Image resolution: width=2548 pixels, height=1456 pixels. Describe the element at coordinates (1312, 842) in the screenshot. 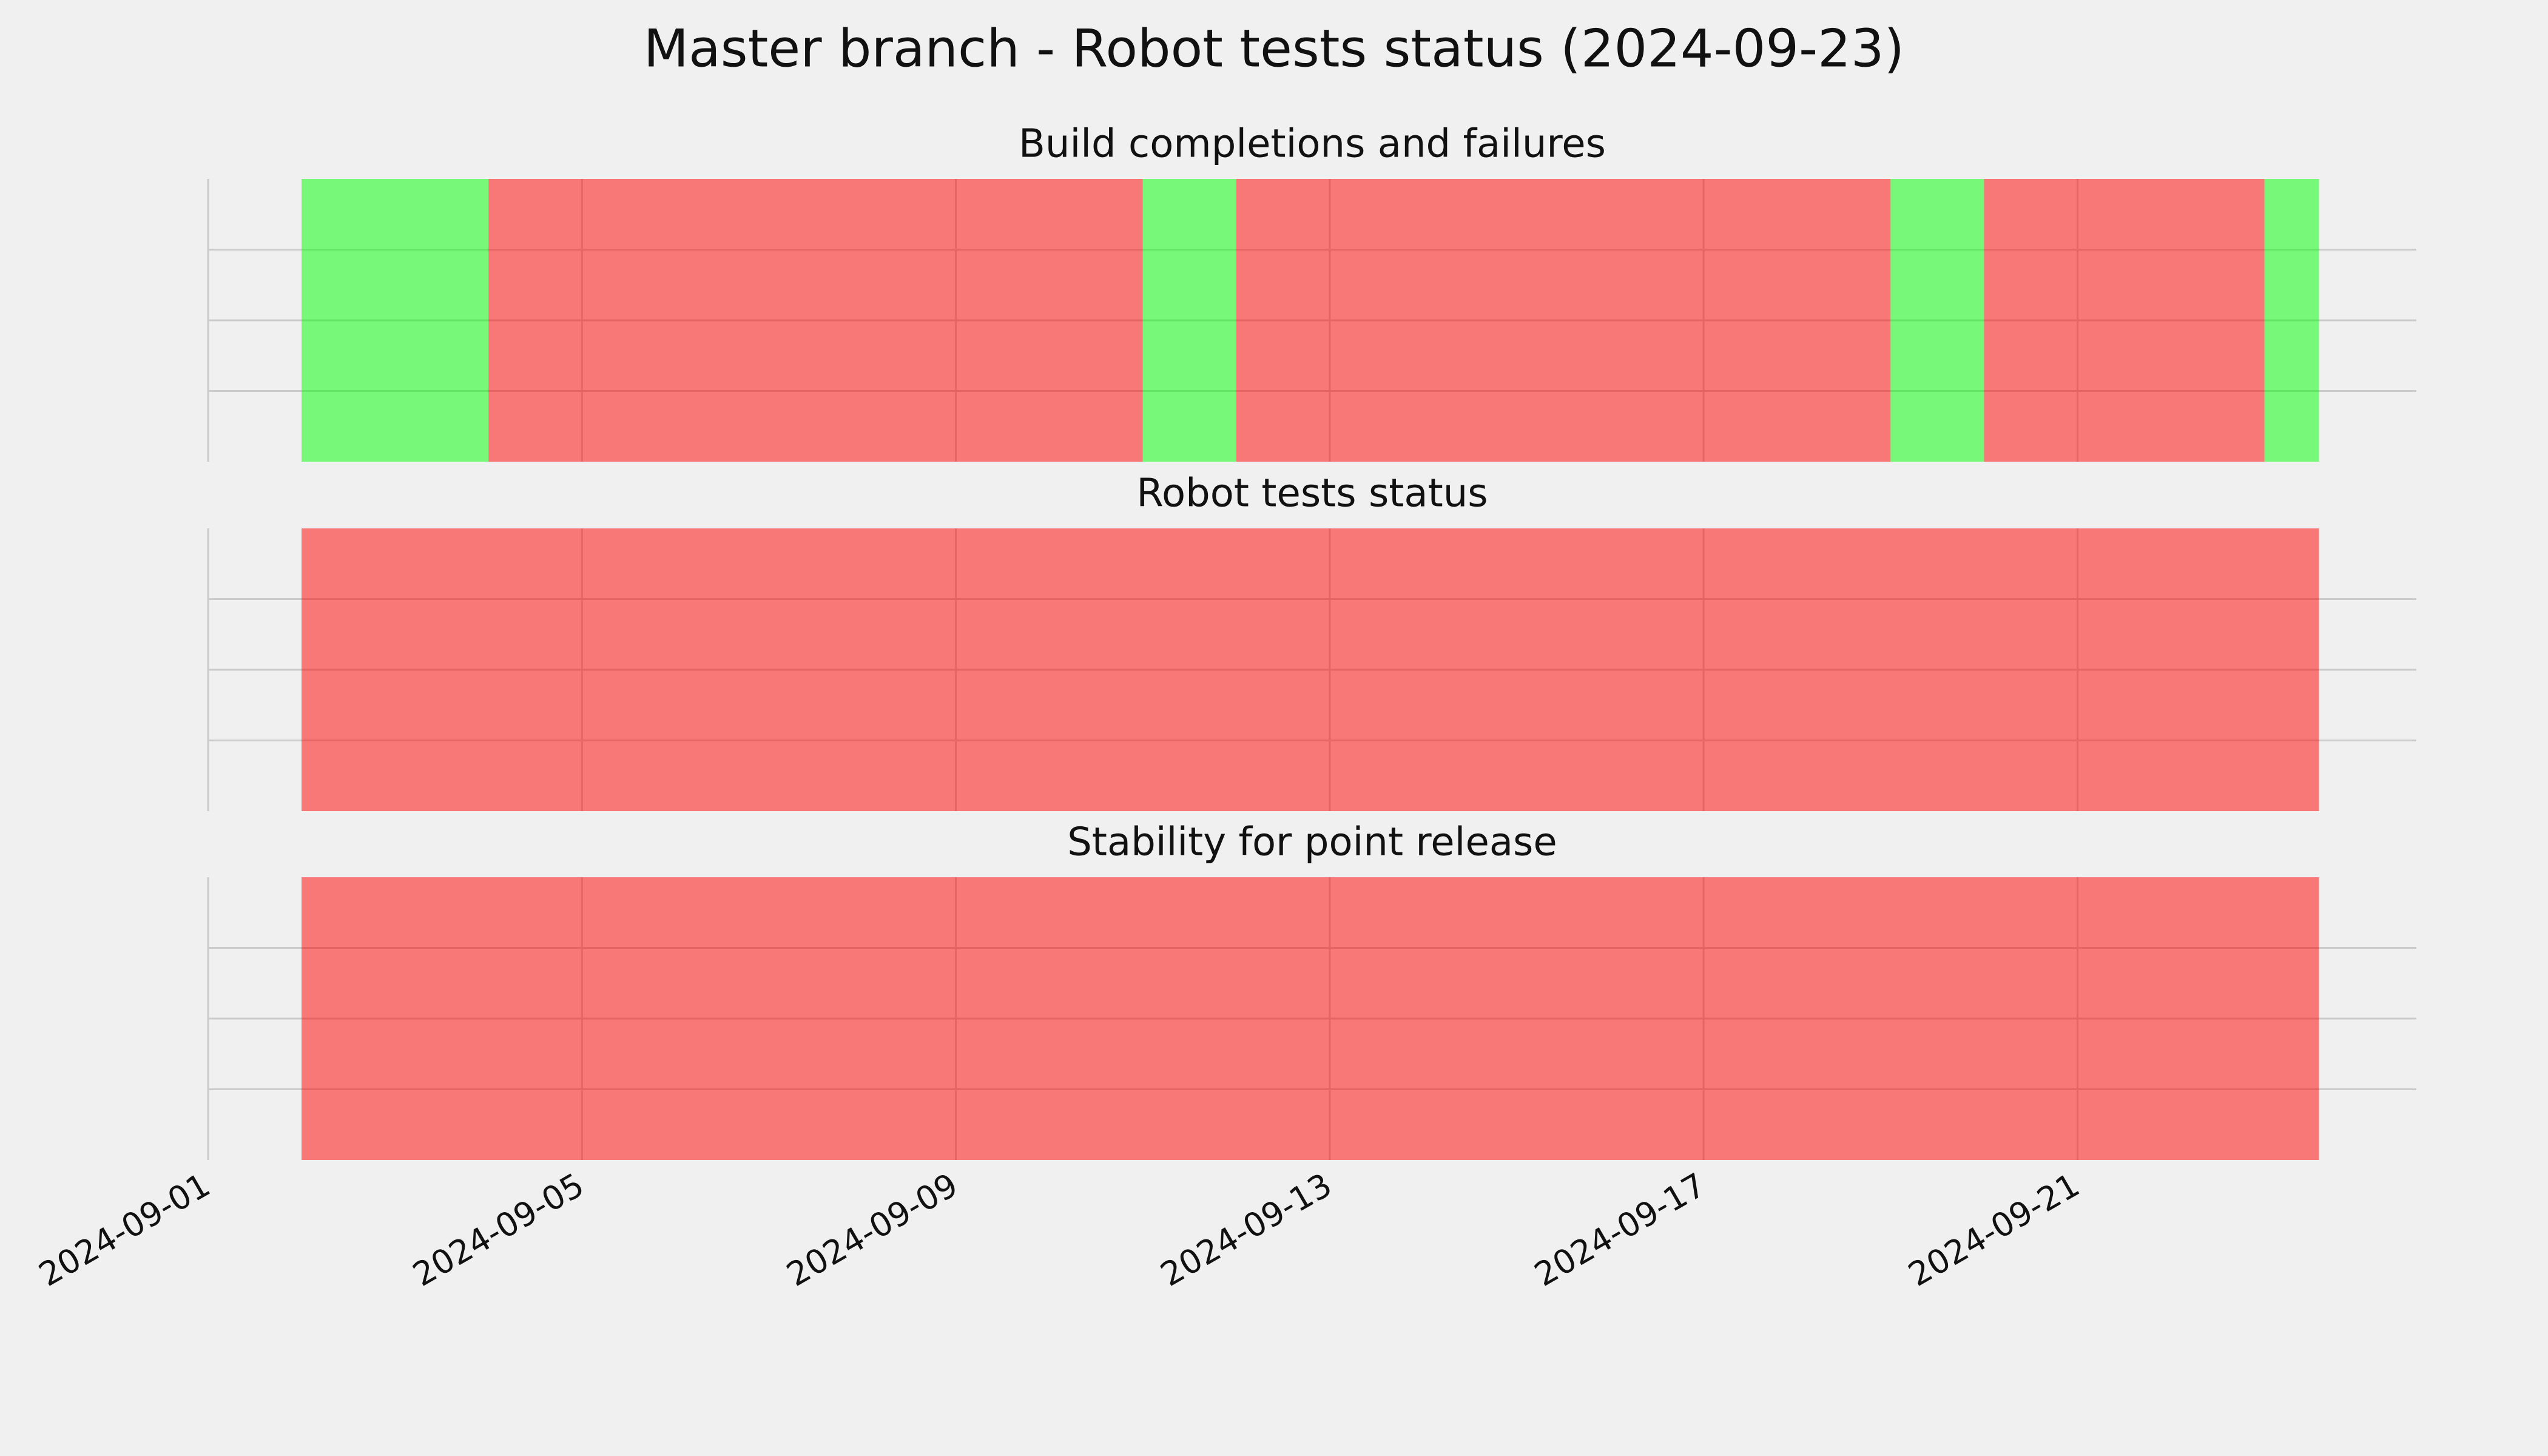

I see `panel-title: Stability for point release` at that location.